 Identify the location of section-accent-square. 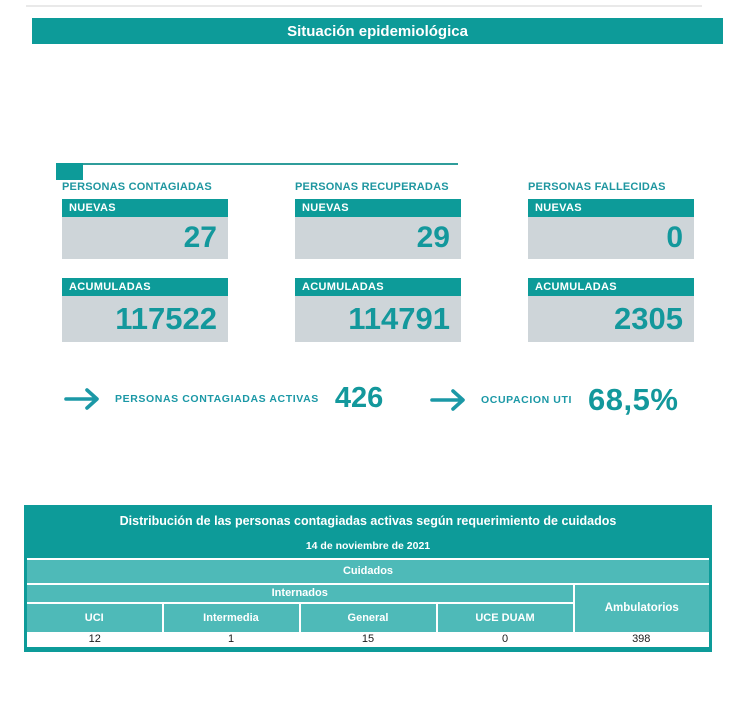
(69, 171).